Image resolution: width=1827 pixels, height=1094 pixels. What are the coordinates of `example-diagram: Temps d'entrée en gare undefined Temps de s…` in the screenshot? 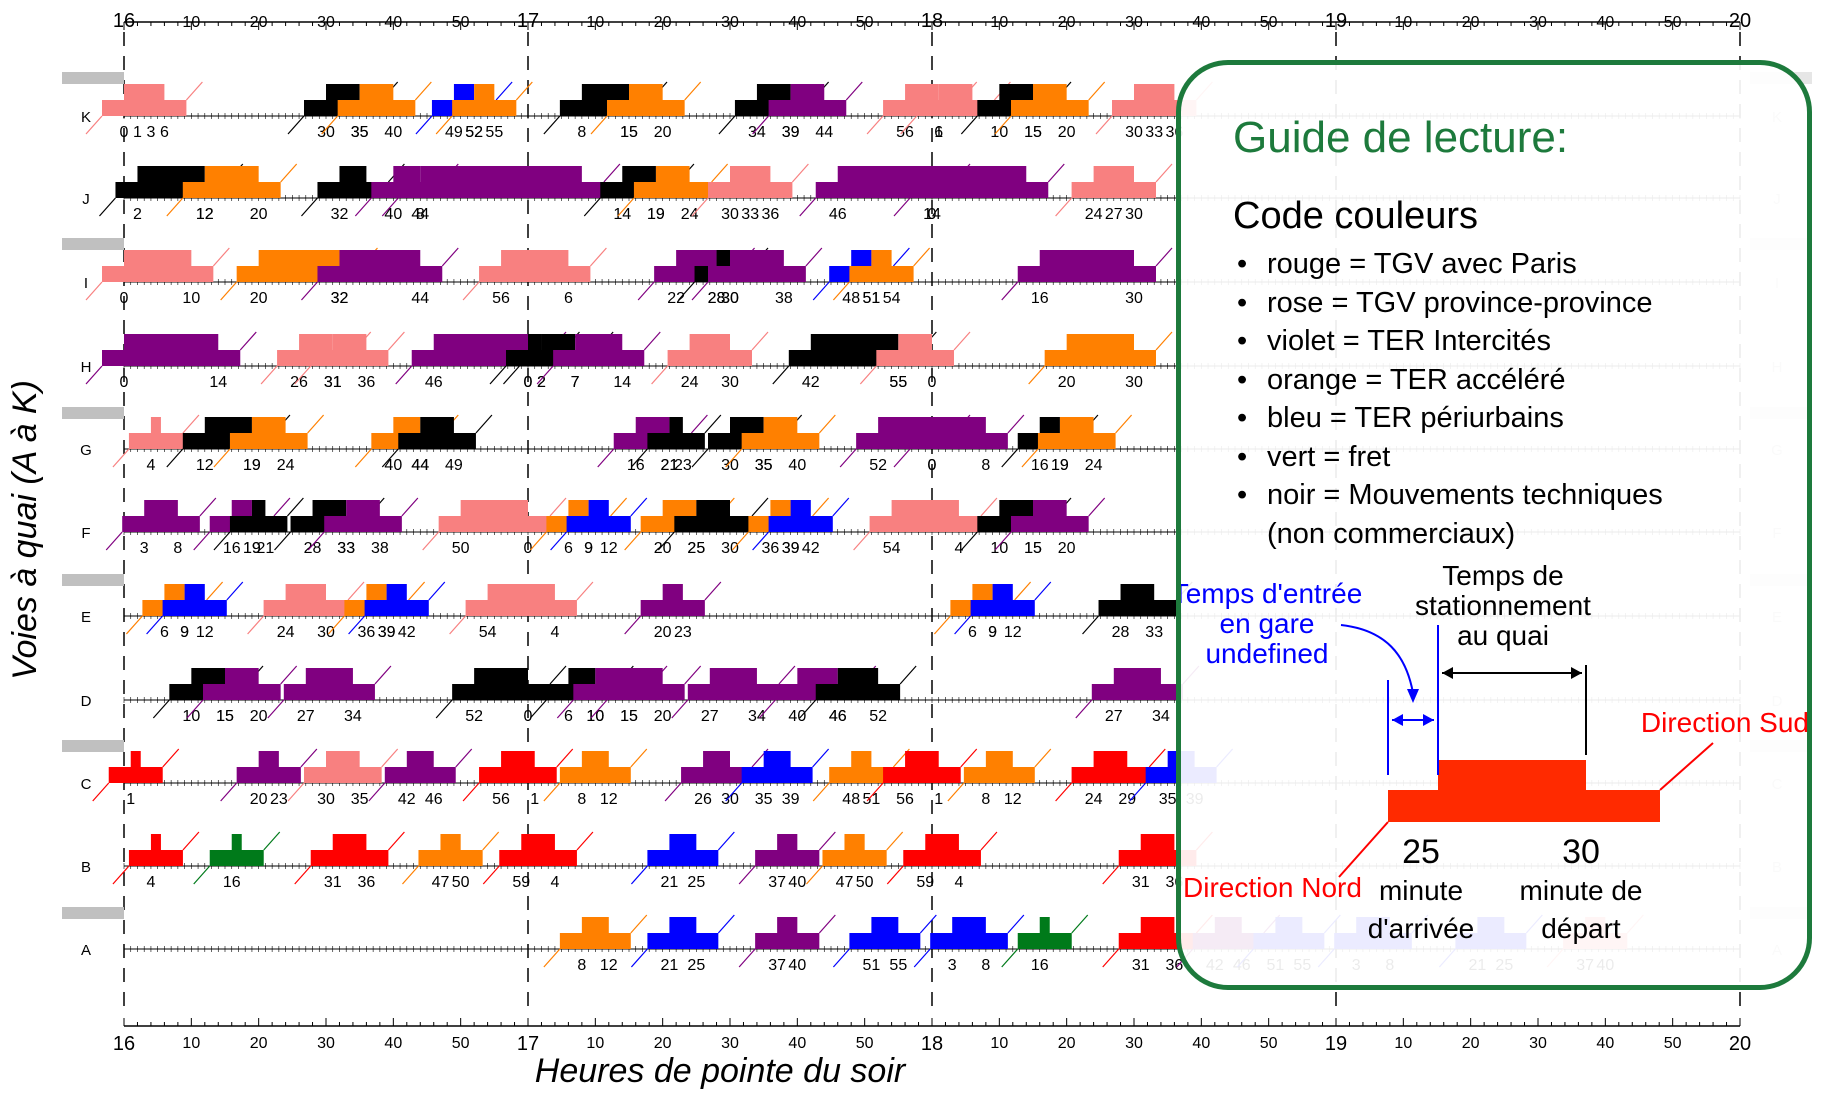 It's located at (1495, 752).